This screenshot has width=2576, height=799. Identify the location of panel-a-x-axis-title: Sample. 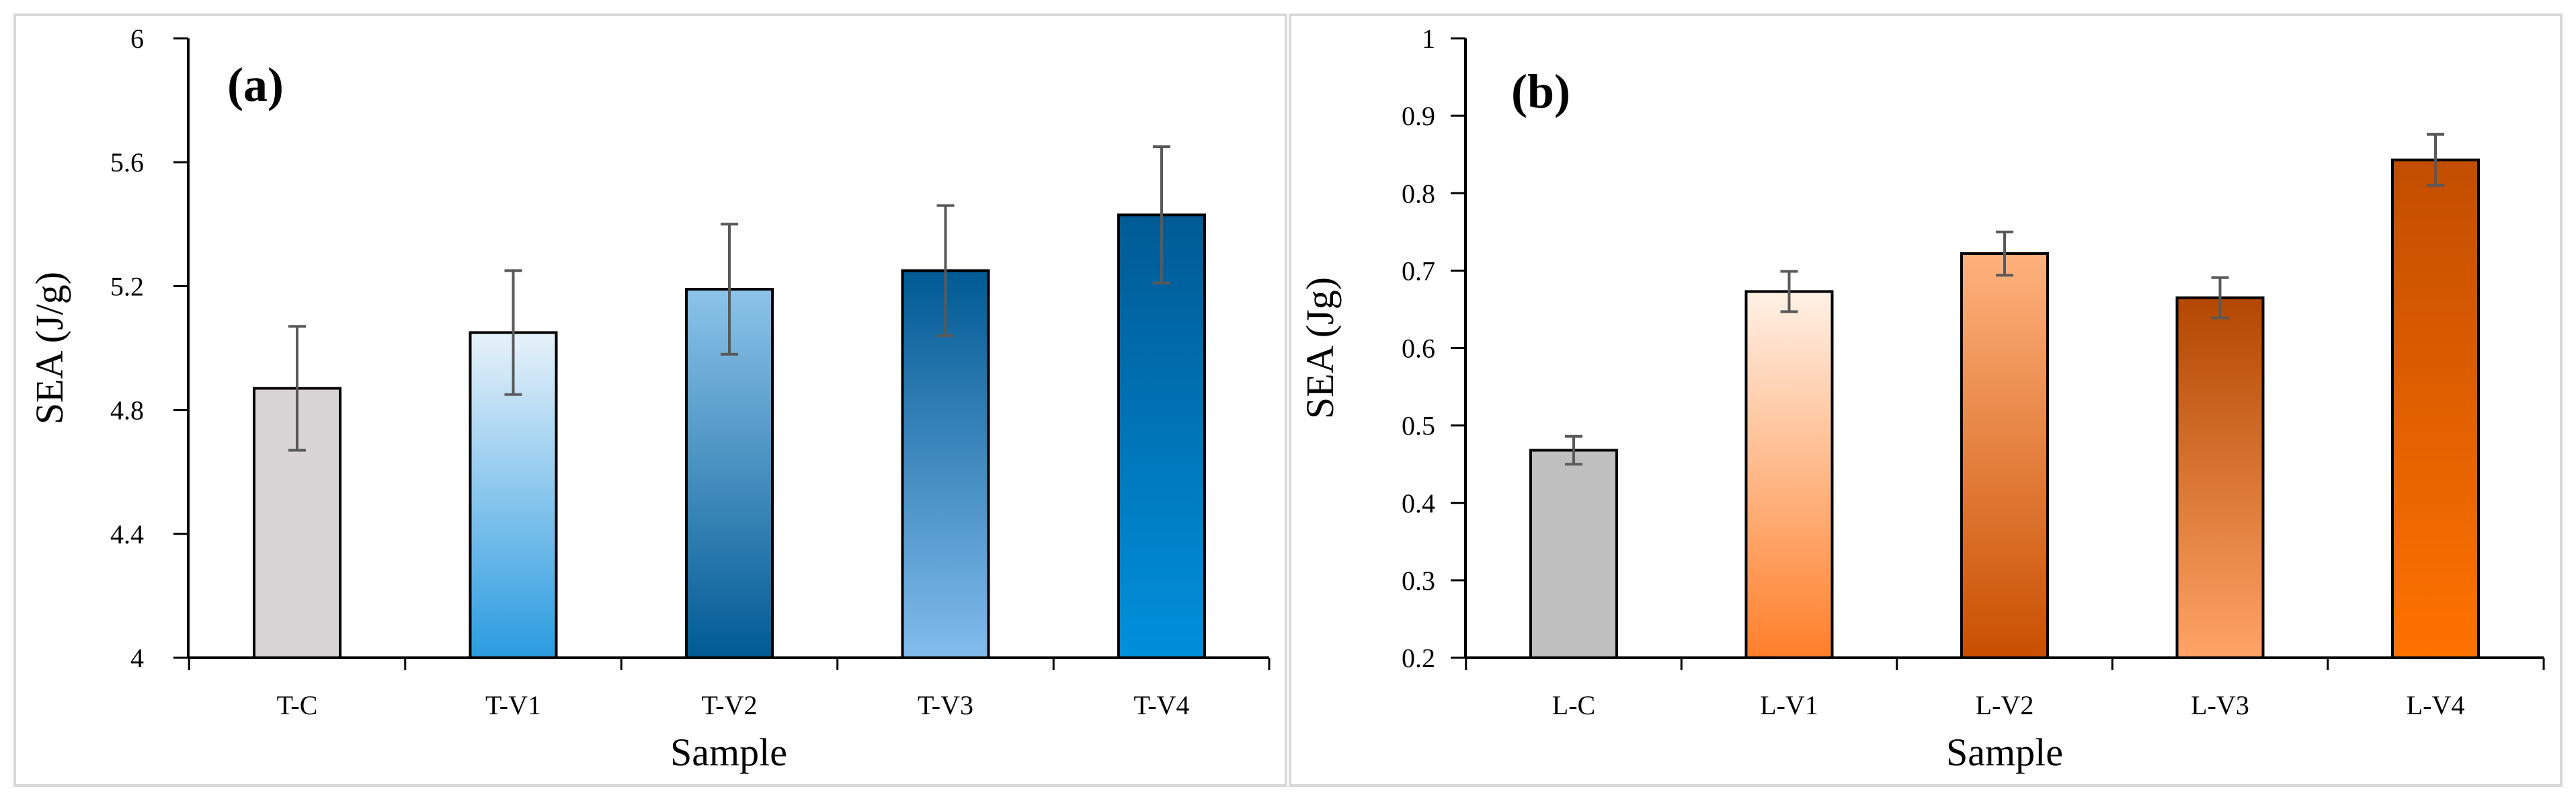
(728, 752).